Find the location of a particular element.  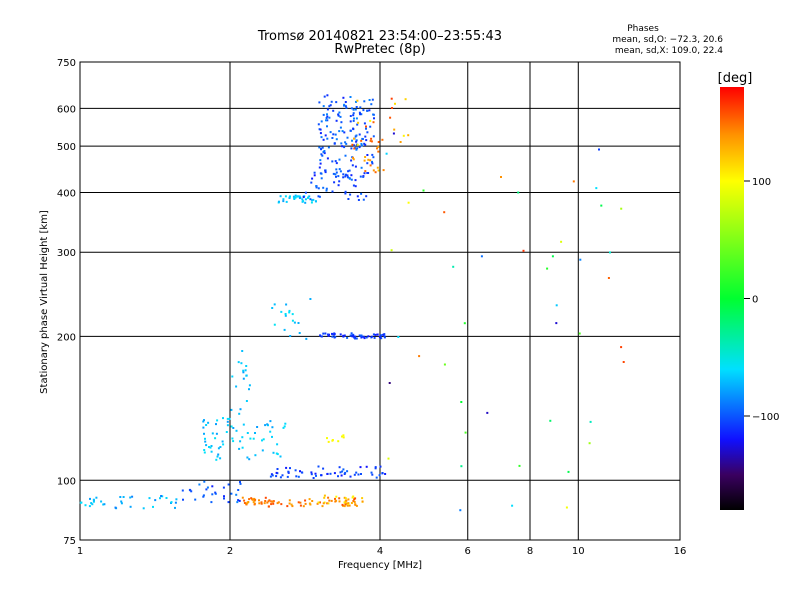

y-tick-label: 75 is located at coordinates (69, 541).